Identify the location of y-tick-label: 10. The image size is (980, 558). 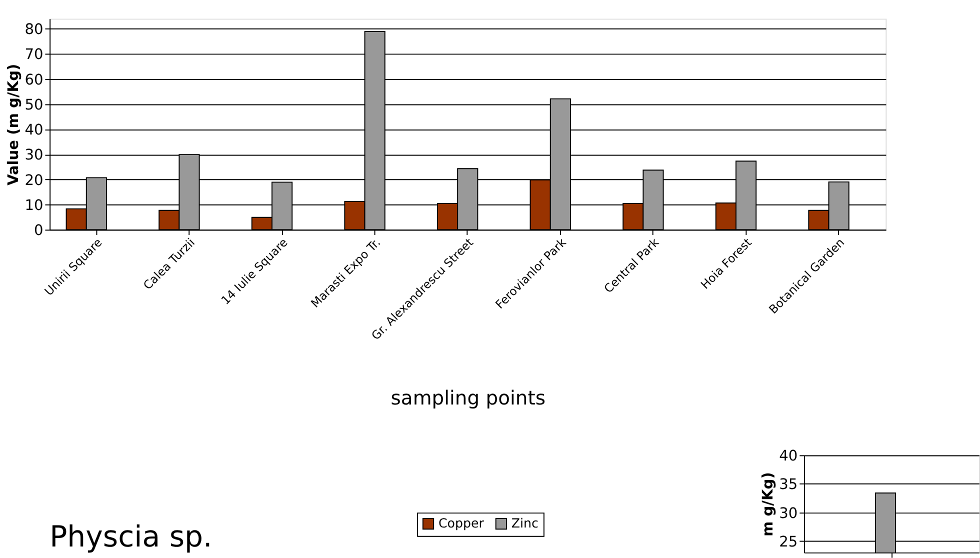
(34, 205).